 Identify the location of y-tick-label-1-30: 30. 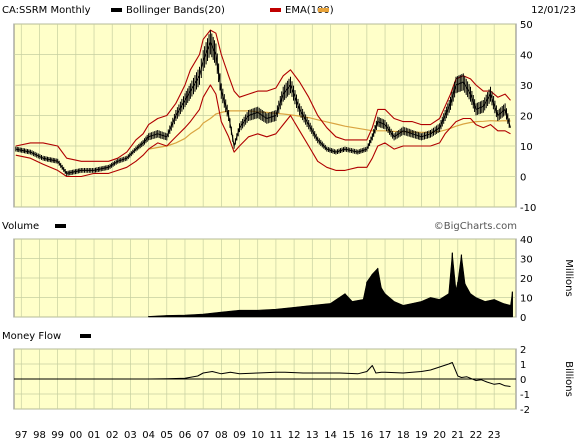
(526, 260).